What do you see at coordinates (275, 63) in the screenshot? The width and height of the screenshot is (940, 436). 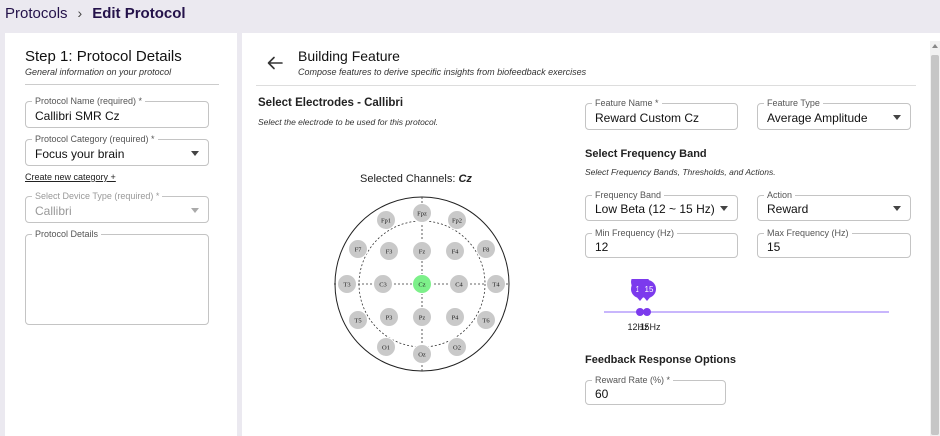 I see `arrow-left-icon` at bounding box center [275, 63].